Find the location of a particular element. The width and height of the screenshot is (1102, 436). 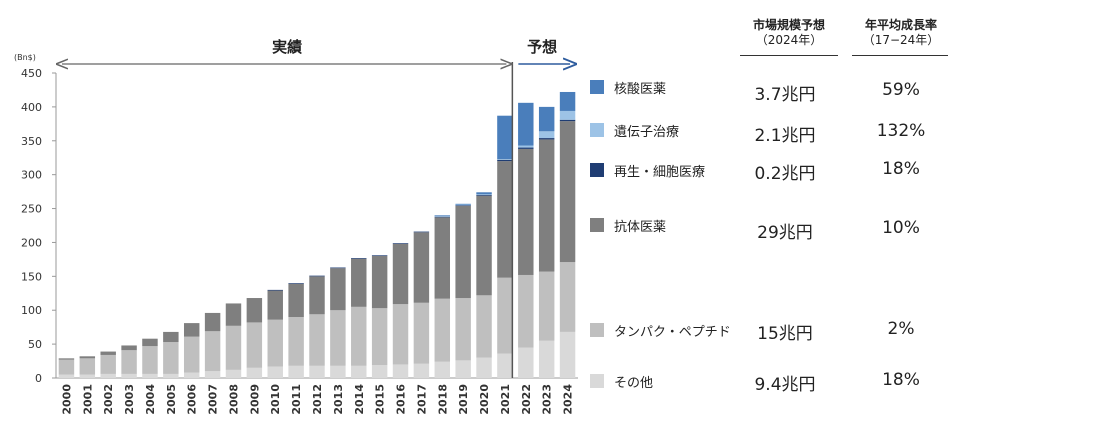

market-size-other: 9.4兆円 is located at coordinates (785, 385).